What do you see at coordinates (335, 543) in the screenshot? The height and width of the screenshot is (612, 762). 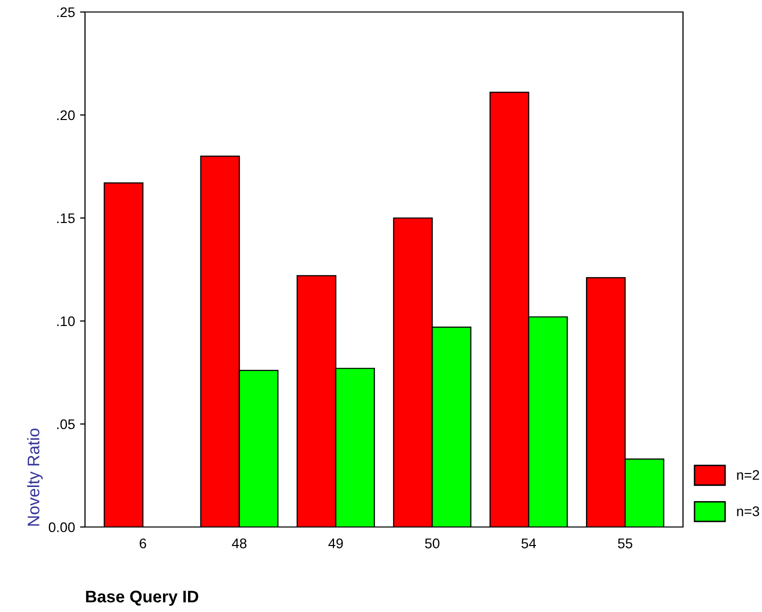 I see `x-tick-label: 49` at bounding box center [335, 543].